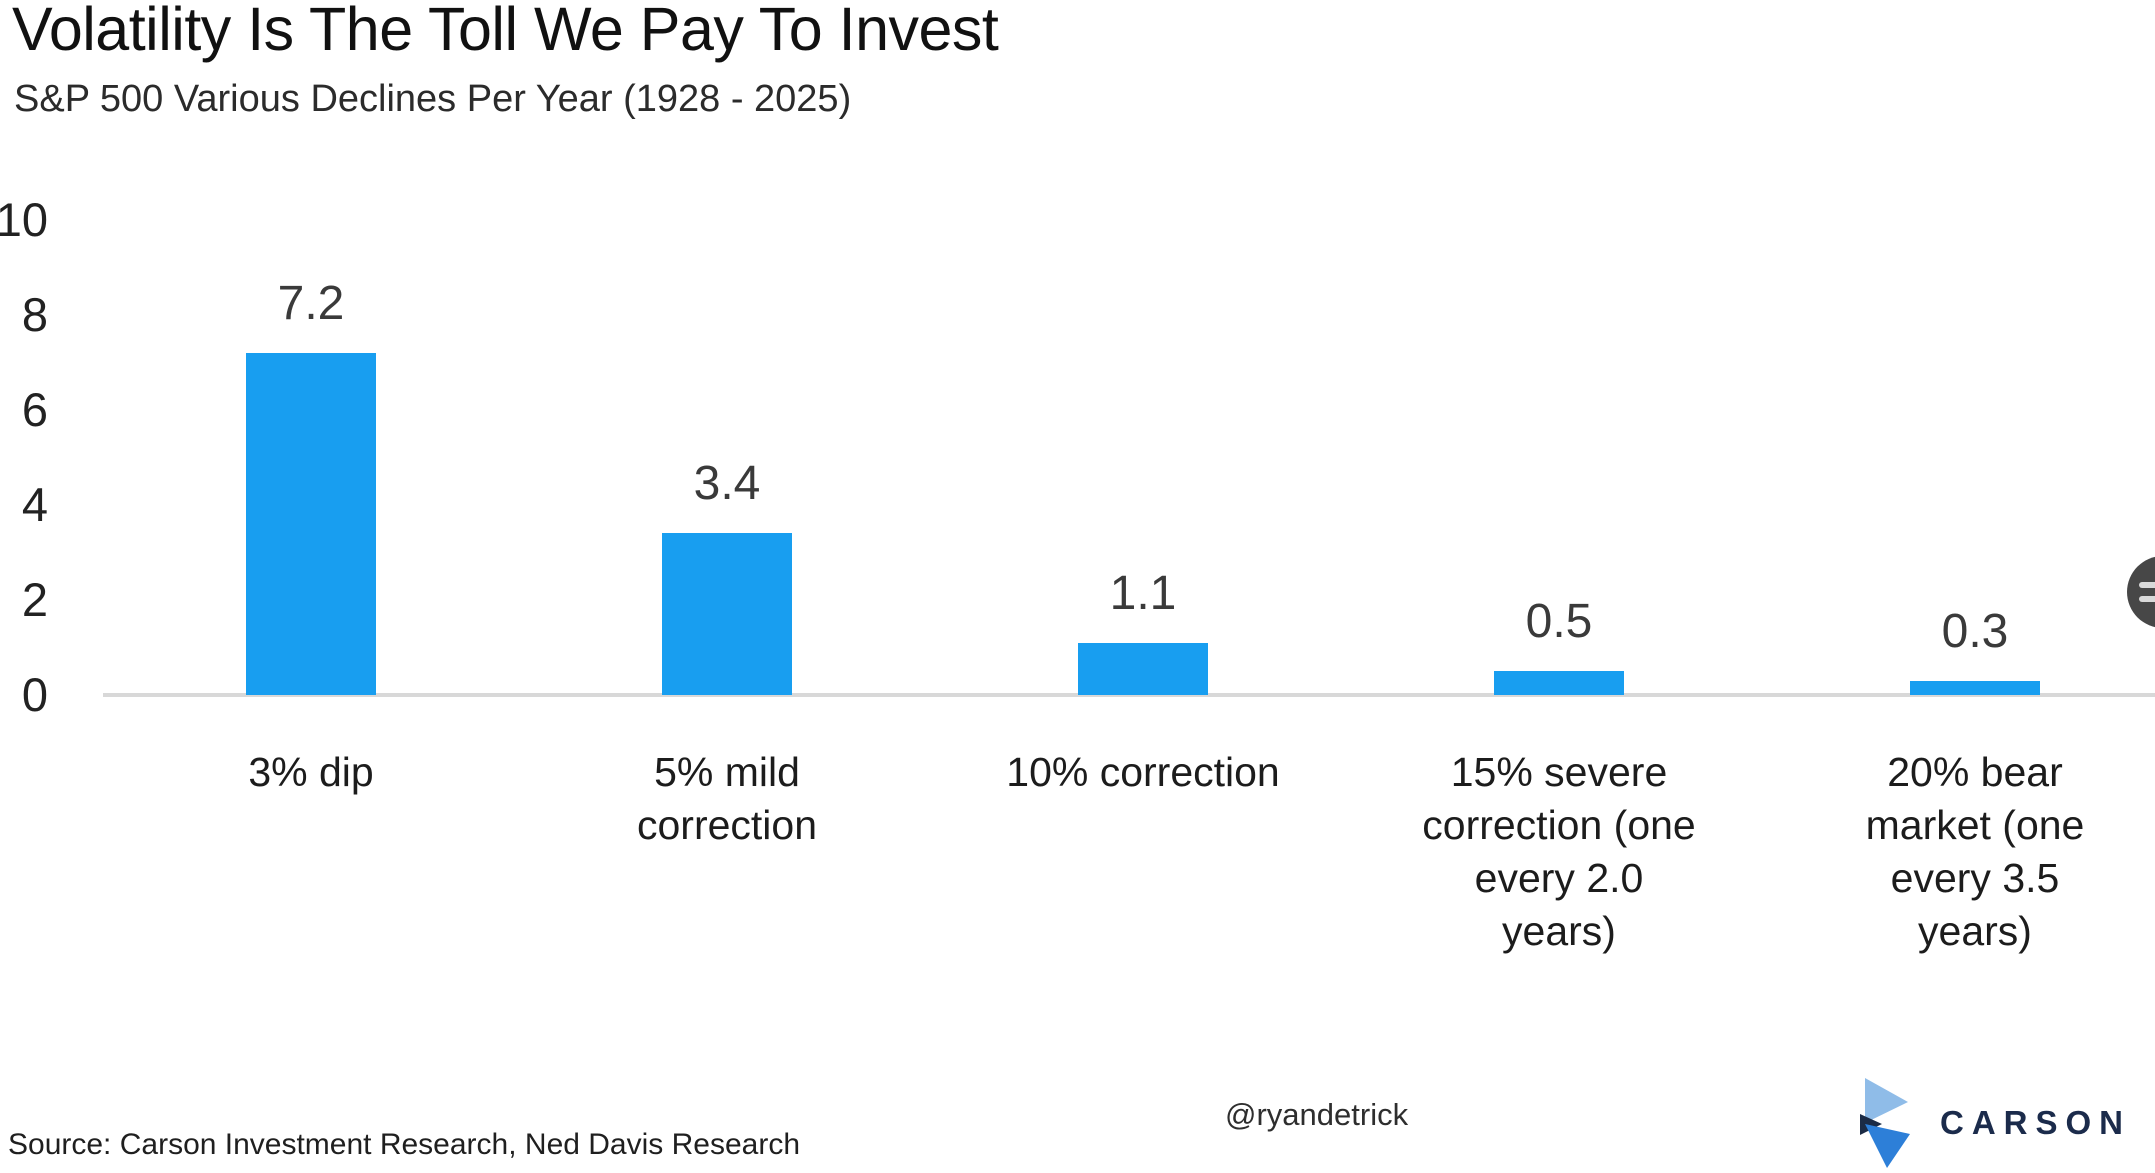  Describe the element at coordinates (24, 219) in the screenshot. I see `y-axis-tick-label: 10` at that location.